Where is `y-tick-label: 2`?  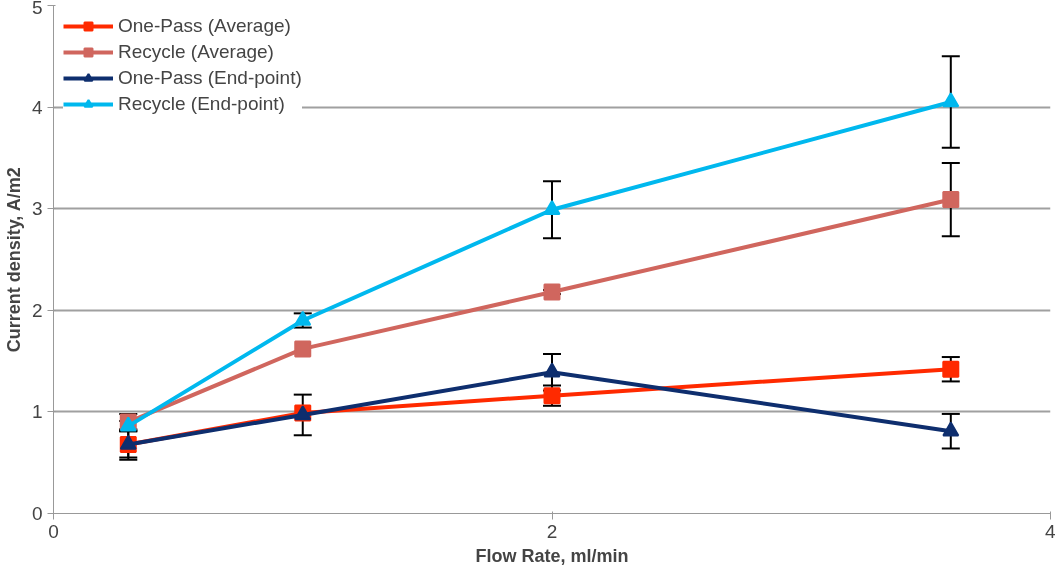 y-tick-label: 2 is located at coordinates (37, 310).